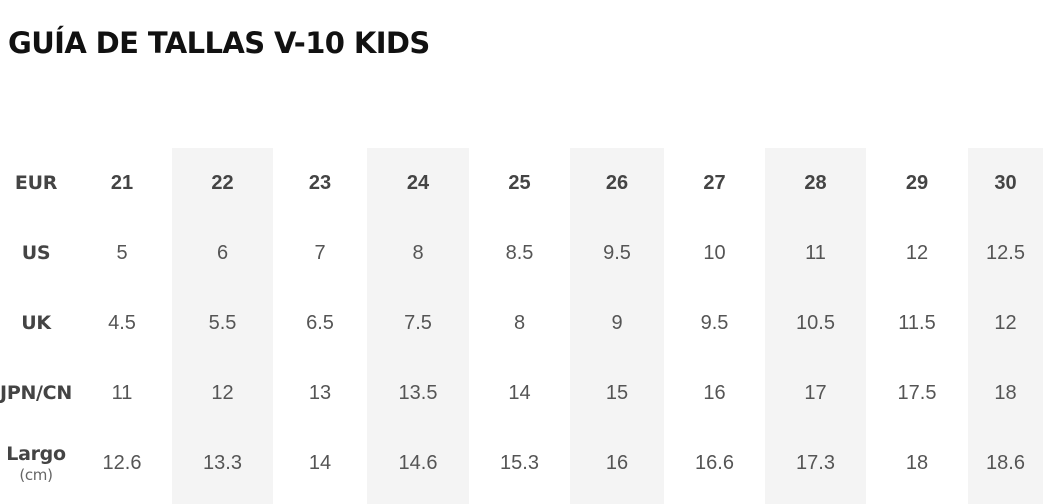  I want to click on row-label-unit: (cm), so click(36, 474).